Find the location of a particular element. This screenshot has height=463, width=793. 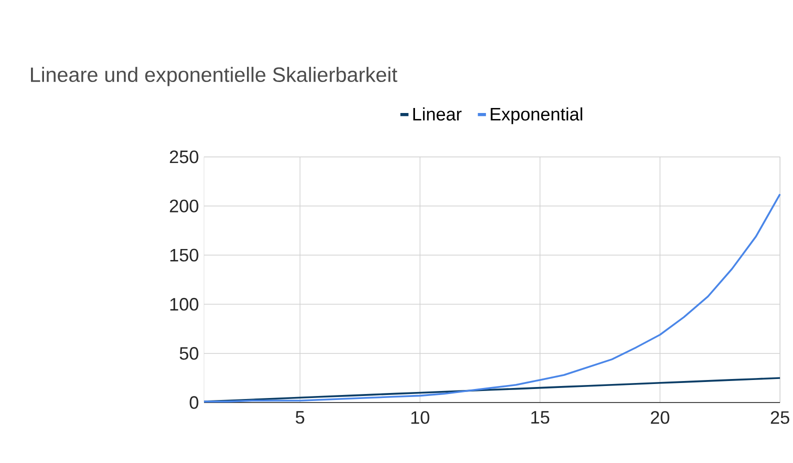

y-tick-label: 0 is located at coordinates (194, 402).